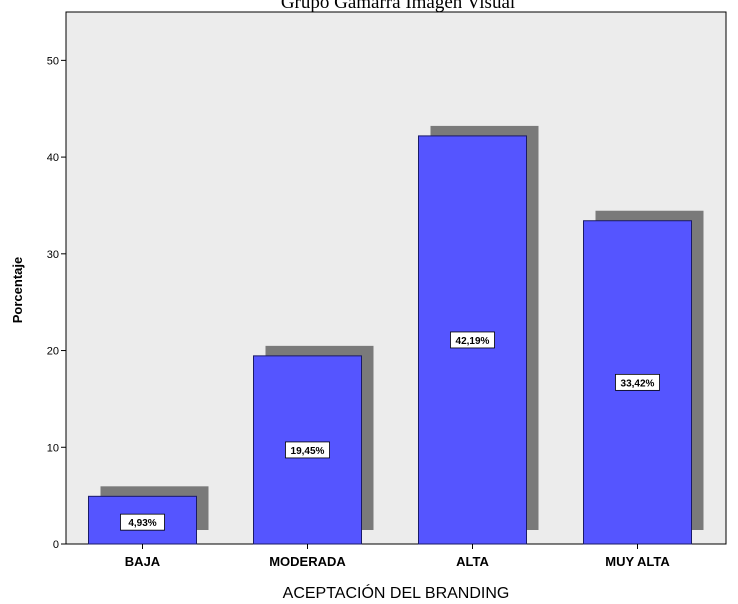  I want to click on y-tick-label: 30, so click(53, 255).